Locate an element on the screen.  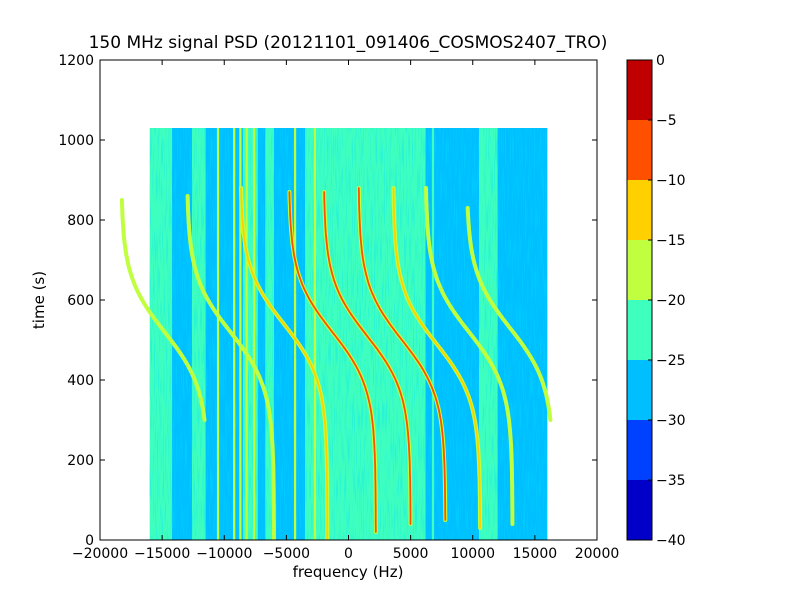
y-tick-label: 200 is located at coordinates (80, 461).